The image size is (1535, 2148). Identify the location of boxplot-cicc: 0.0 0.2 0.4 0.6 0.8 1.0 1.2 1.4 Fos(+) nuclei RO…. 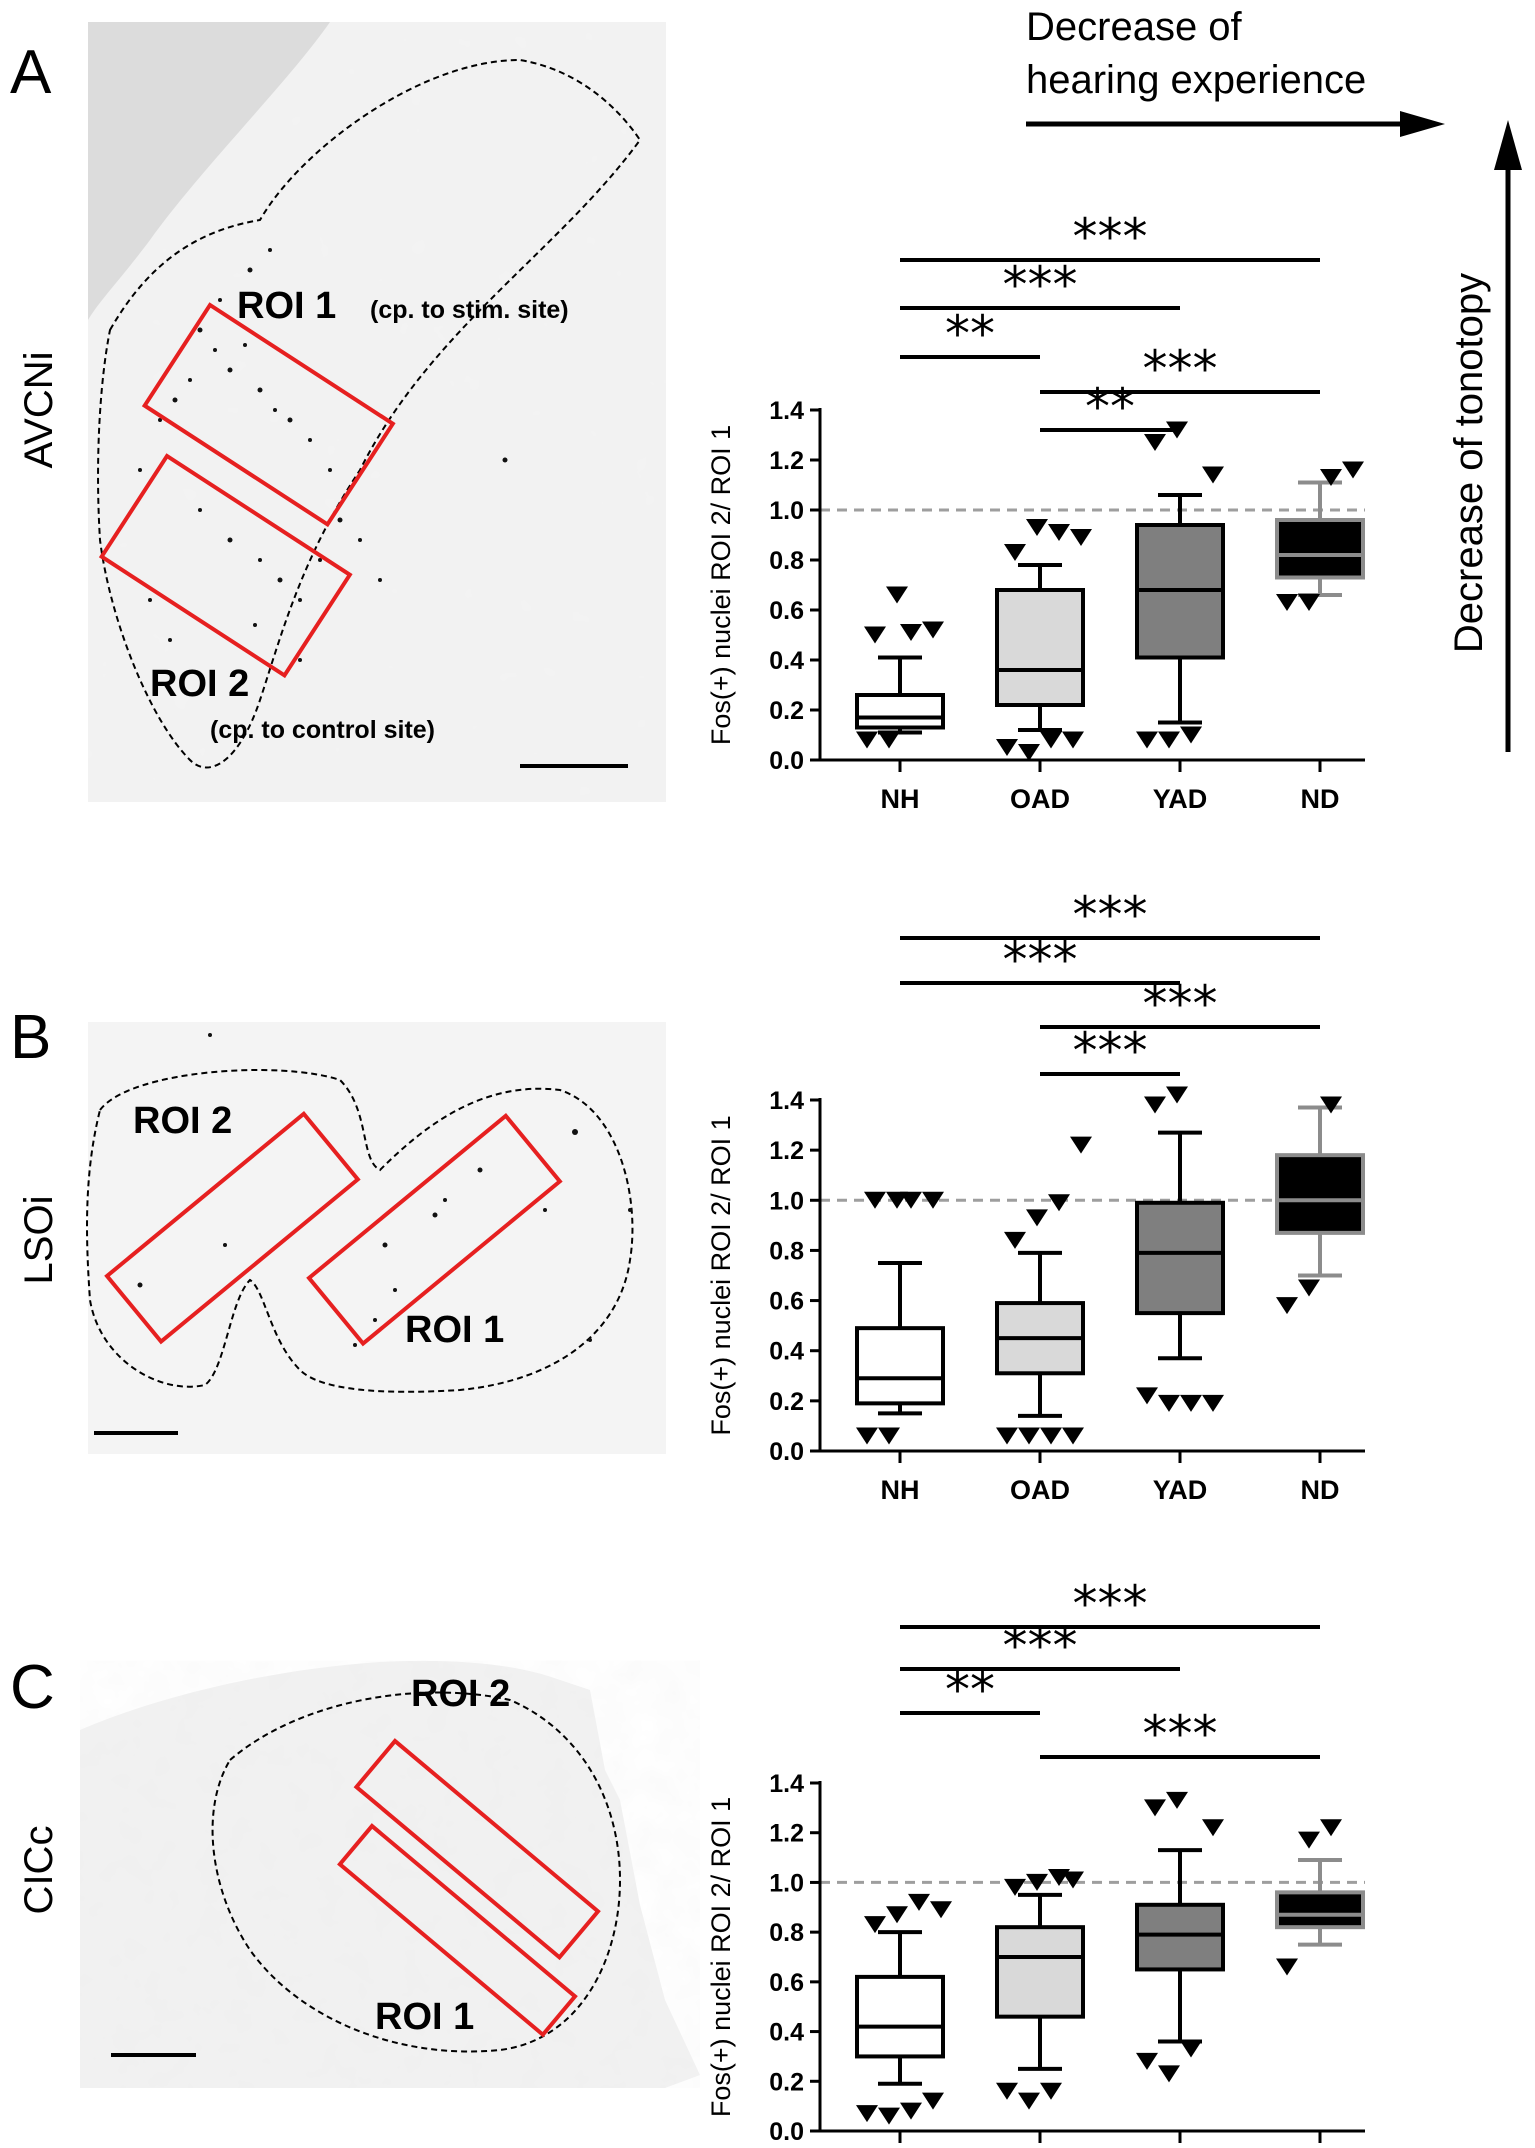
(1035, 1860).